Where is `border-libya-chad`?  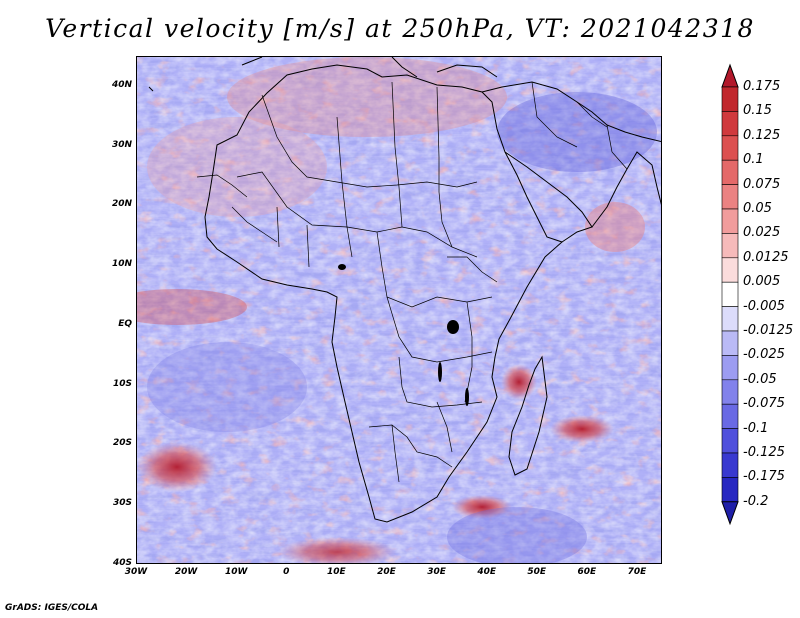
border-libya-chad is located at coordinates (397, 154).